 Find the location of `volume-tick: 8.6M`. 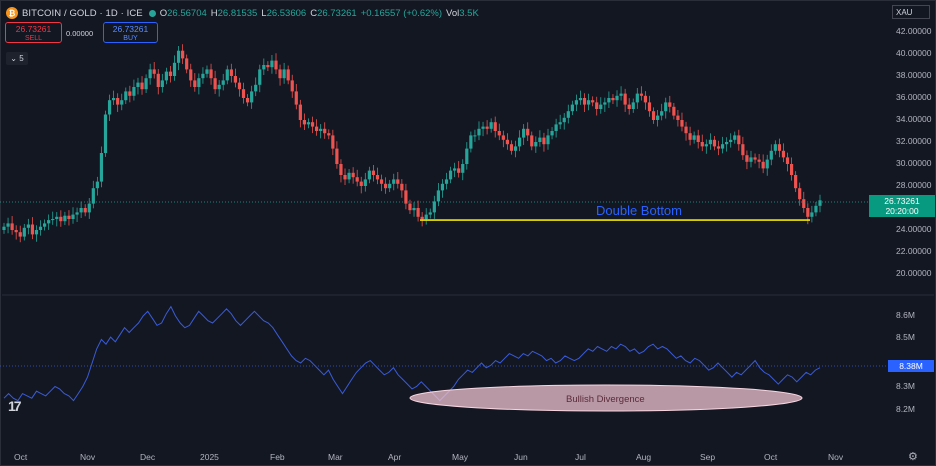

volume-tick: 8.6M is located at coordinates (905, 315).